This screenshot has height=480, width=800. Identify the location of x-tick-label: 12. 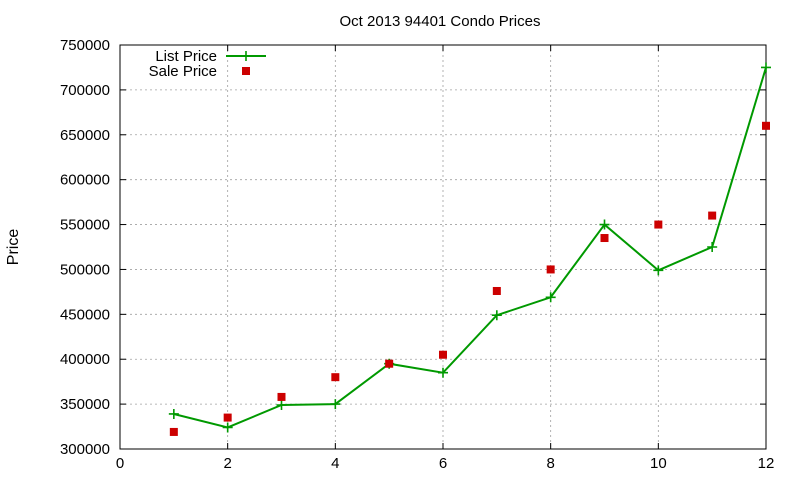
(766, 463).